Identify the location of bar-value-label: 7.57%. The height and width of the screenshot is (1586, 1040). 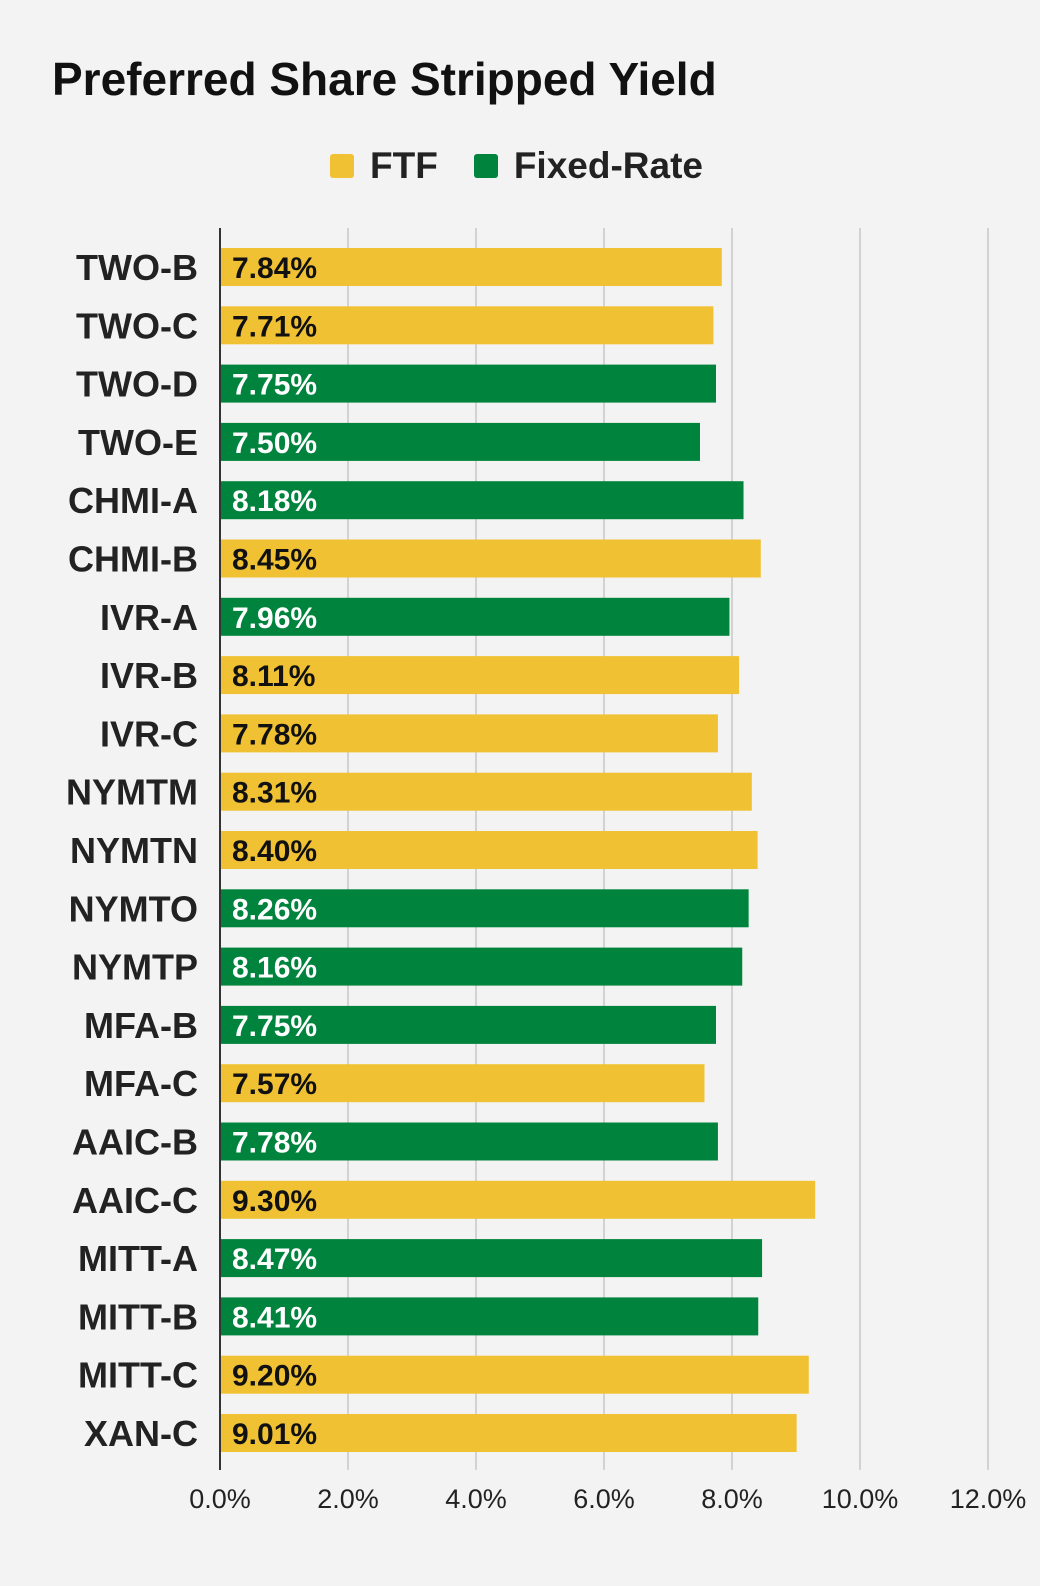
(274, 1084).